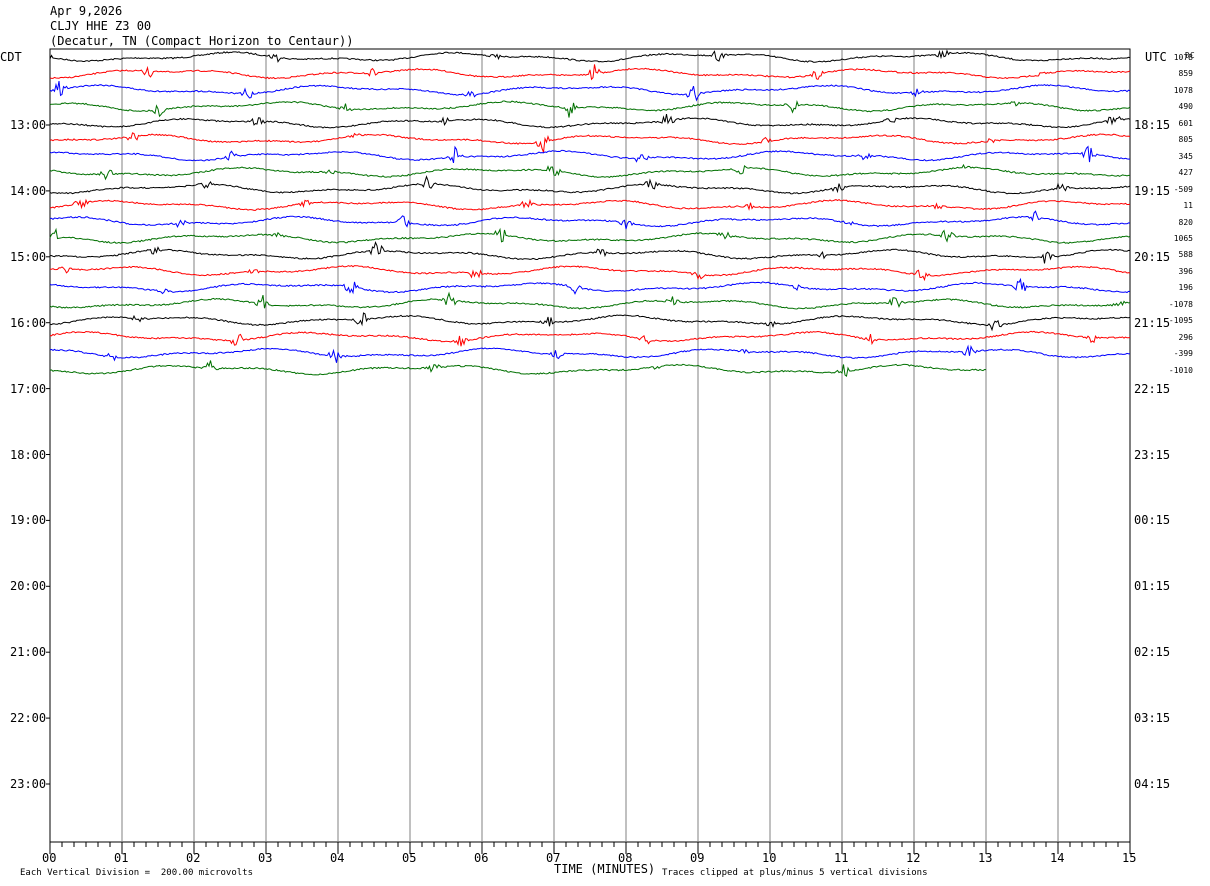 The image size is (1210, 886). Describe the element at coordinates (1129, 858) in the screenshot. I see `x-tick-label: 15` at that location.